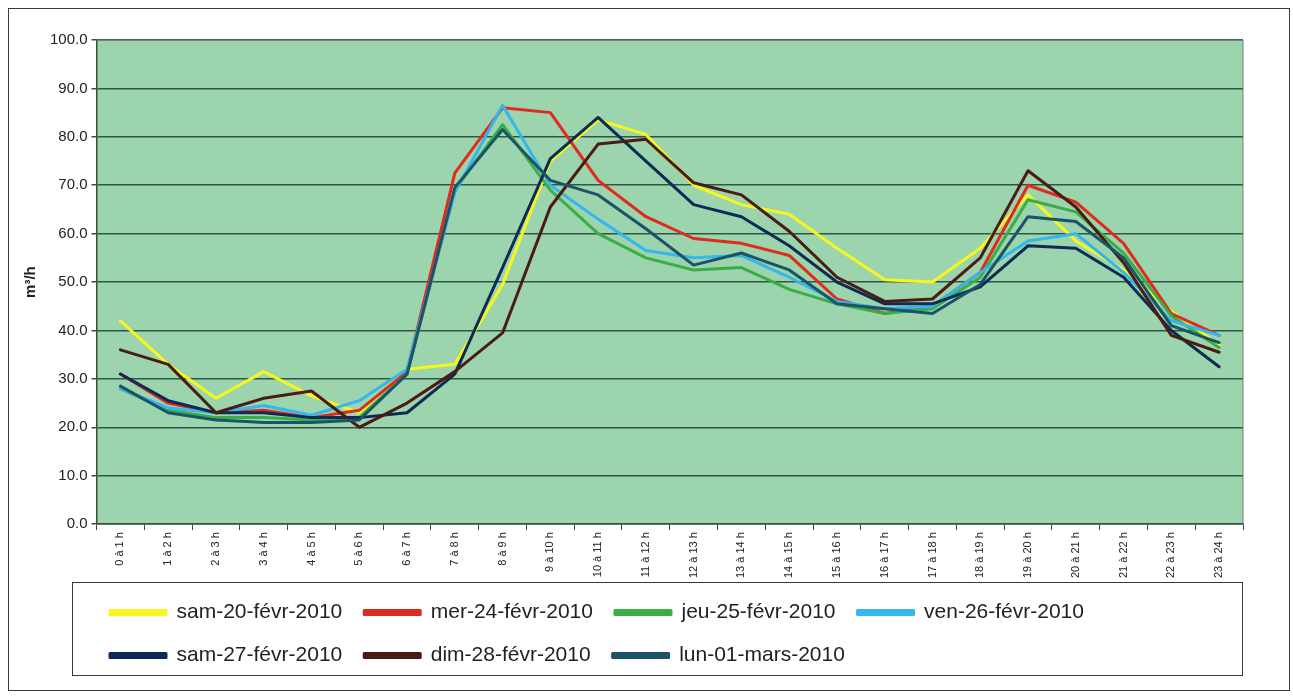 Image resolution: width=1293 pixels, height=700 pixels. What do you see at coordinates (68, 39) in the screenshot?
I see `y-tick-label: 100.0` at bounding box center [68, 39].